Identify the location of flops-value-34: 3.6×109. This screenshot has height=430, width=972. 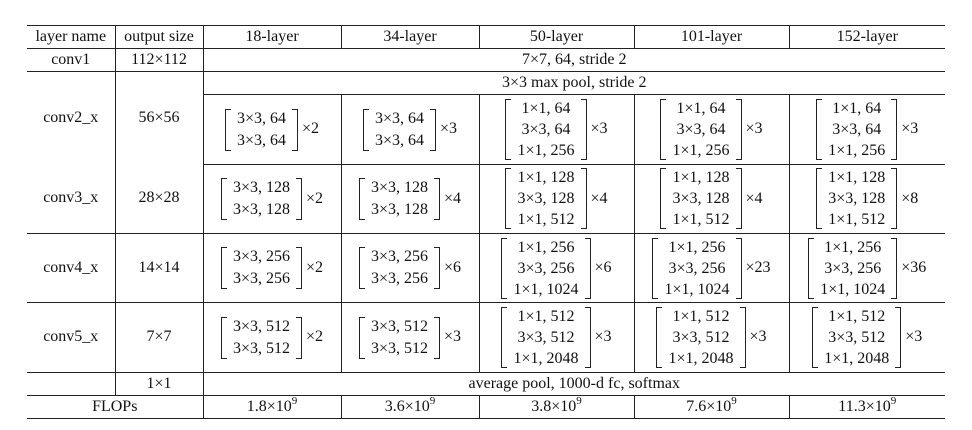
(410, 407).